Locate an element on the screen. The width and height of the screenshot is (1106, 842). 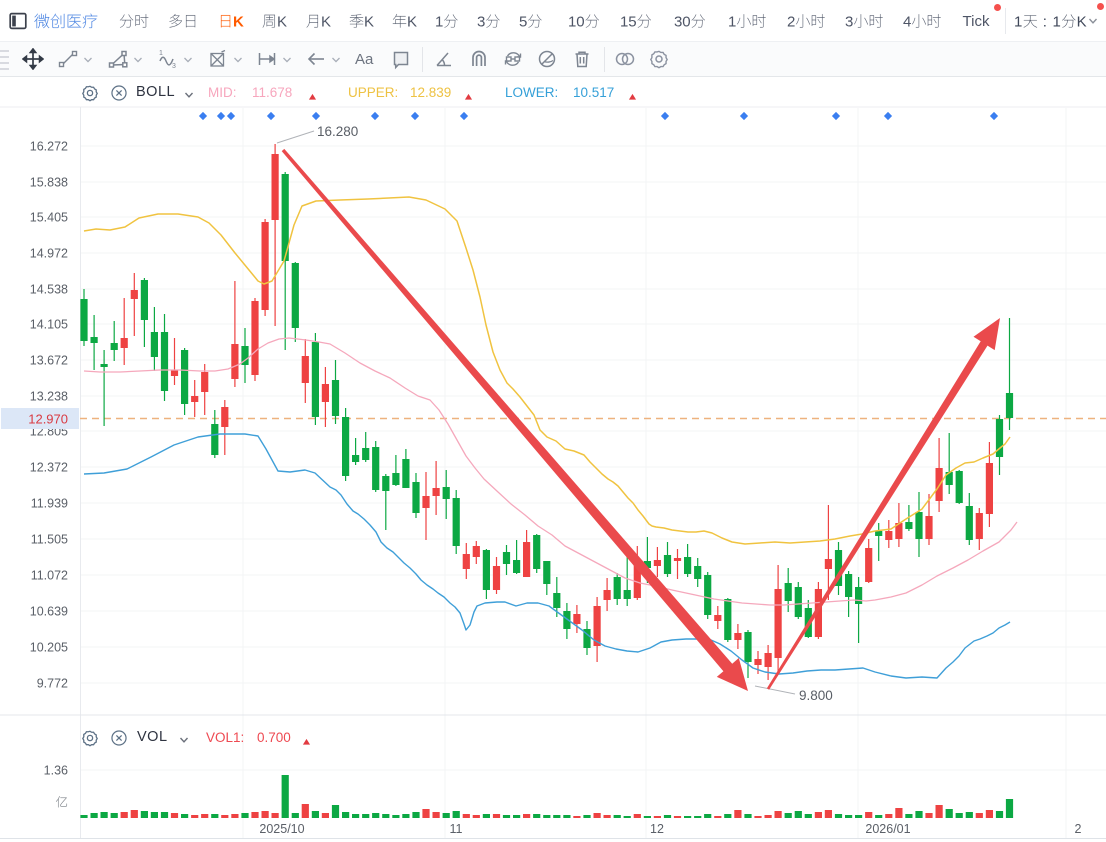
svg-text: 4 is located at coordinates (907, 22).